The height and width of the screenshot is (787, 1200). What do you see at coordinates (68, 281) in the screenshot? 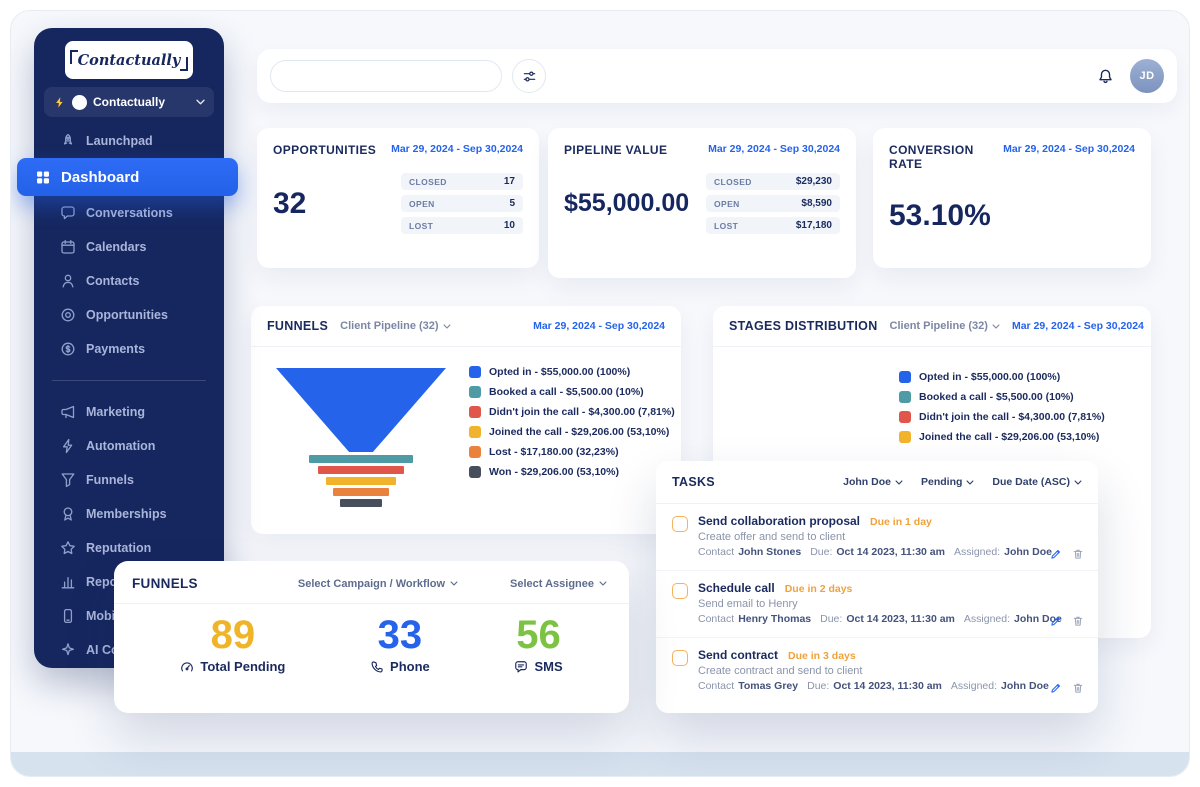
I see `contacts-icon` at bounding box center [68, 281].